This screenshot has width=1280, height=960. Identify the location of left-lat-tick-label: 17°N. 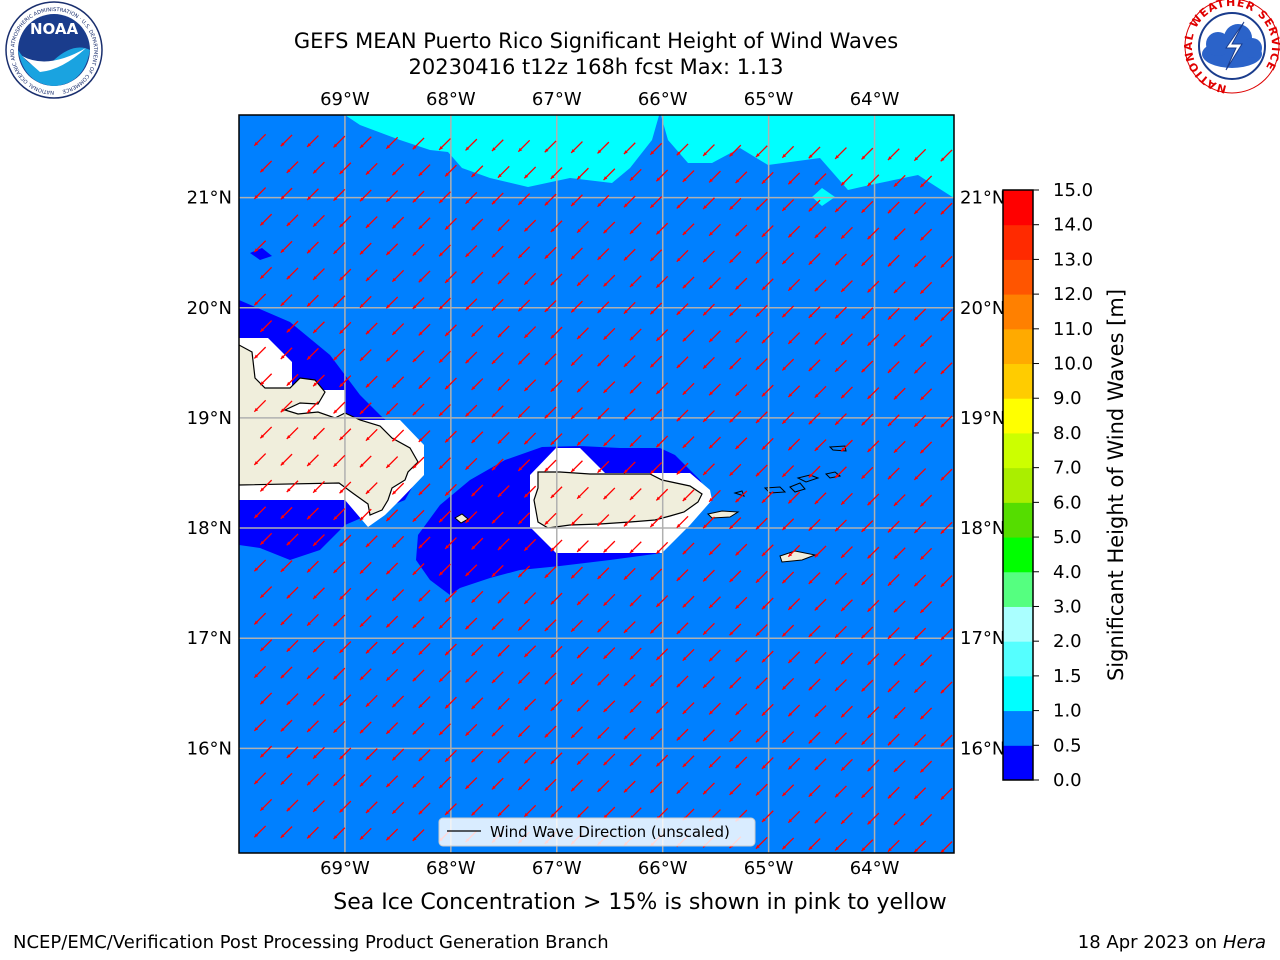
(209, 638).